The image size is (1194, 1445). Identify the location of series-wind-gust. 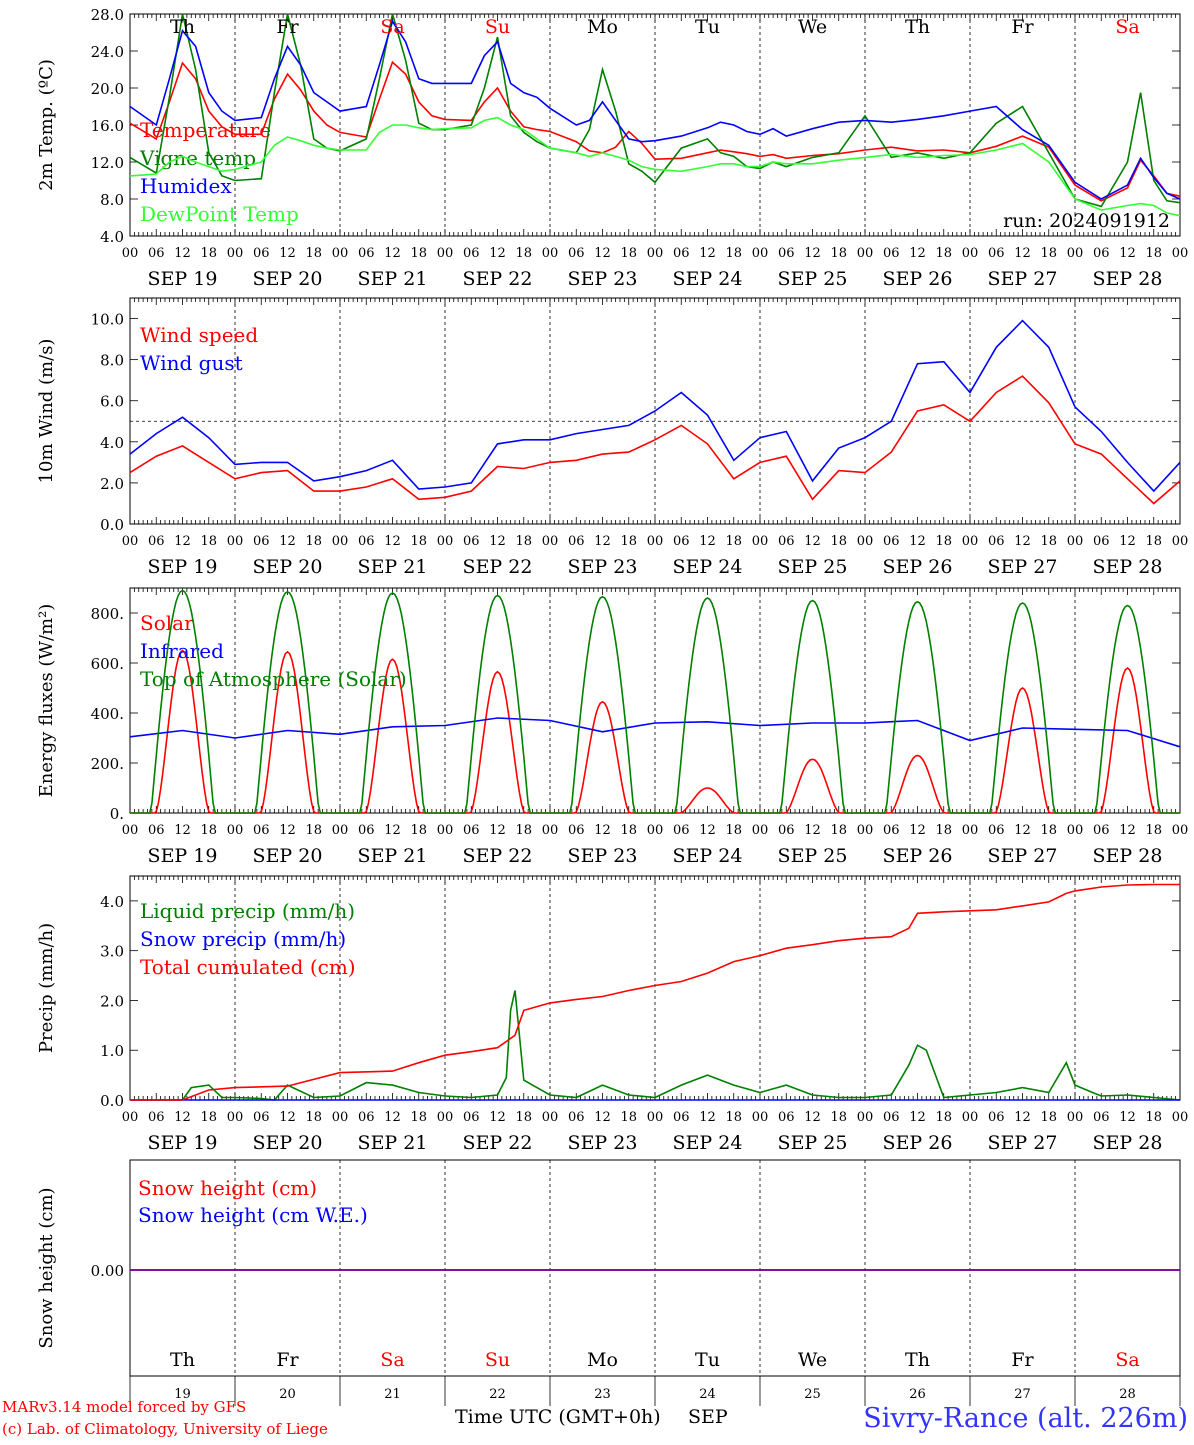
(655, 406).